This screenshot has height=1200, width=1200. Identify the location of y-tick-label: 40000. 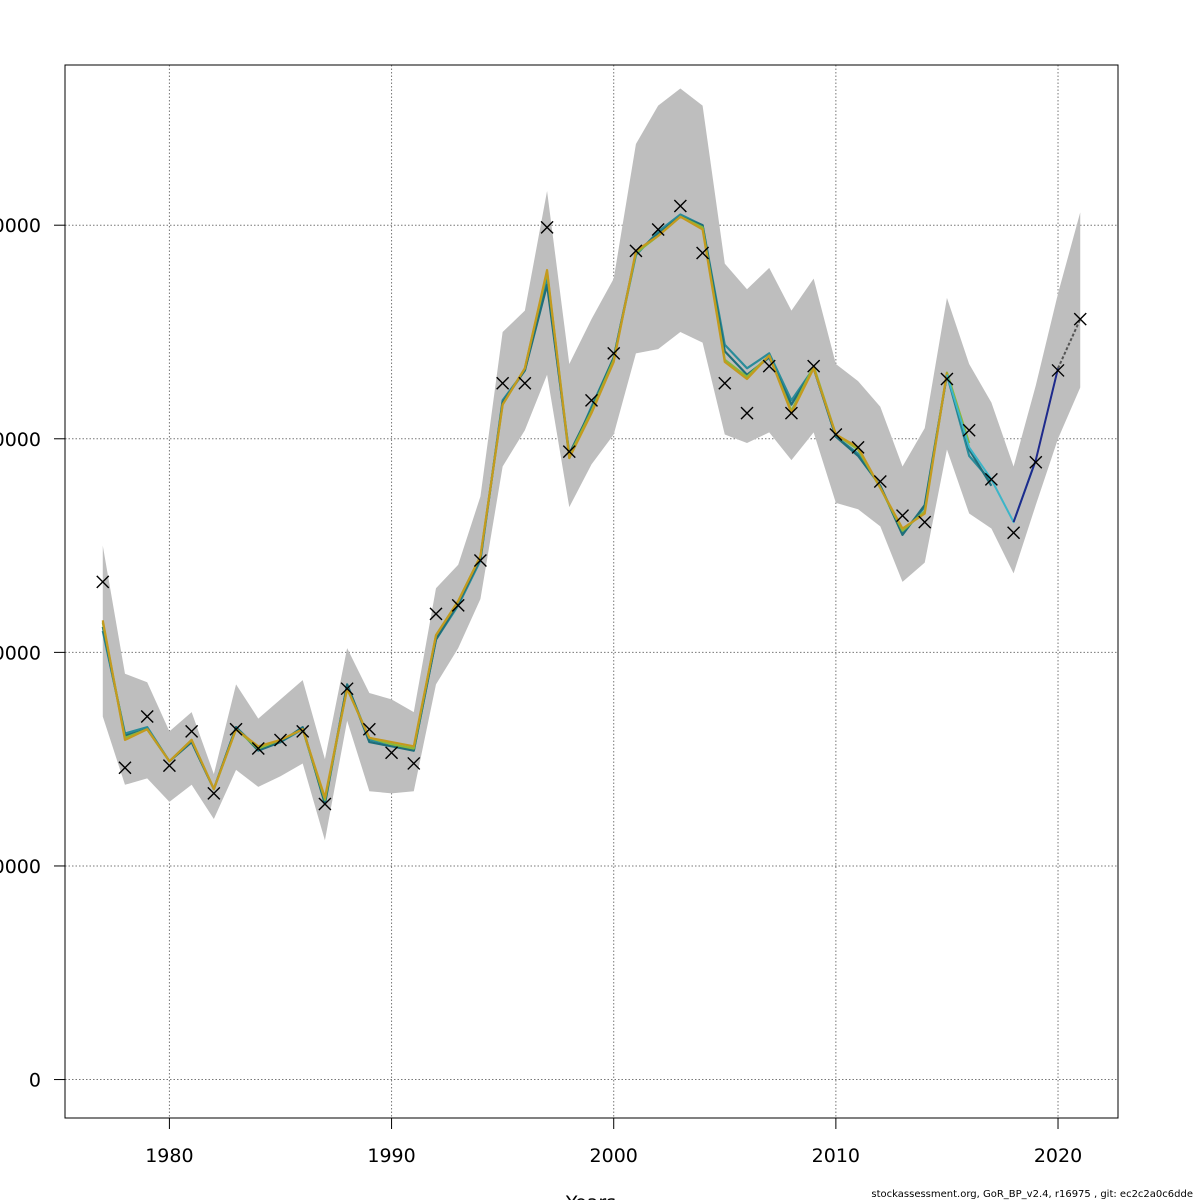
(20, 226).